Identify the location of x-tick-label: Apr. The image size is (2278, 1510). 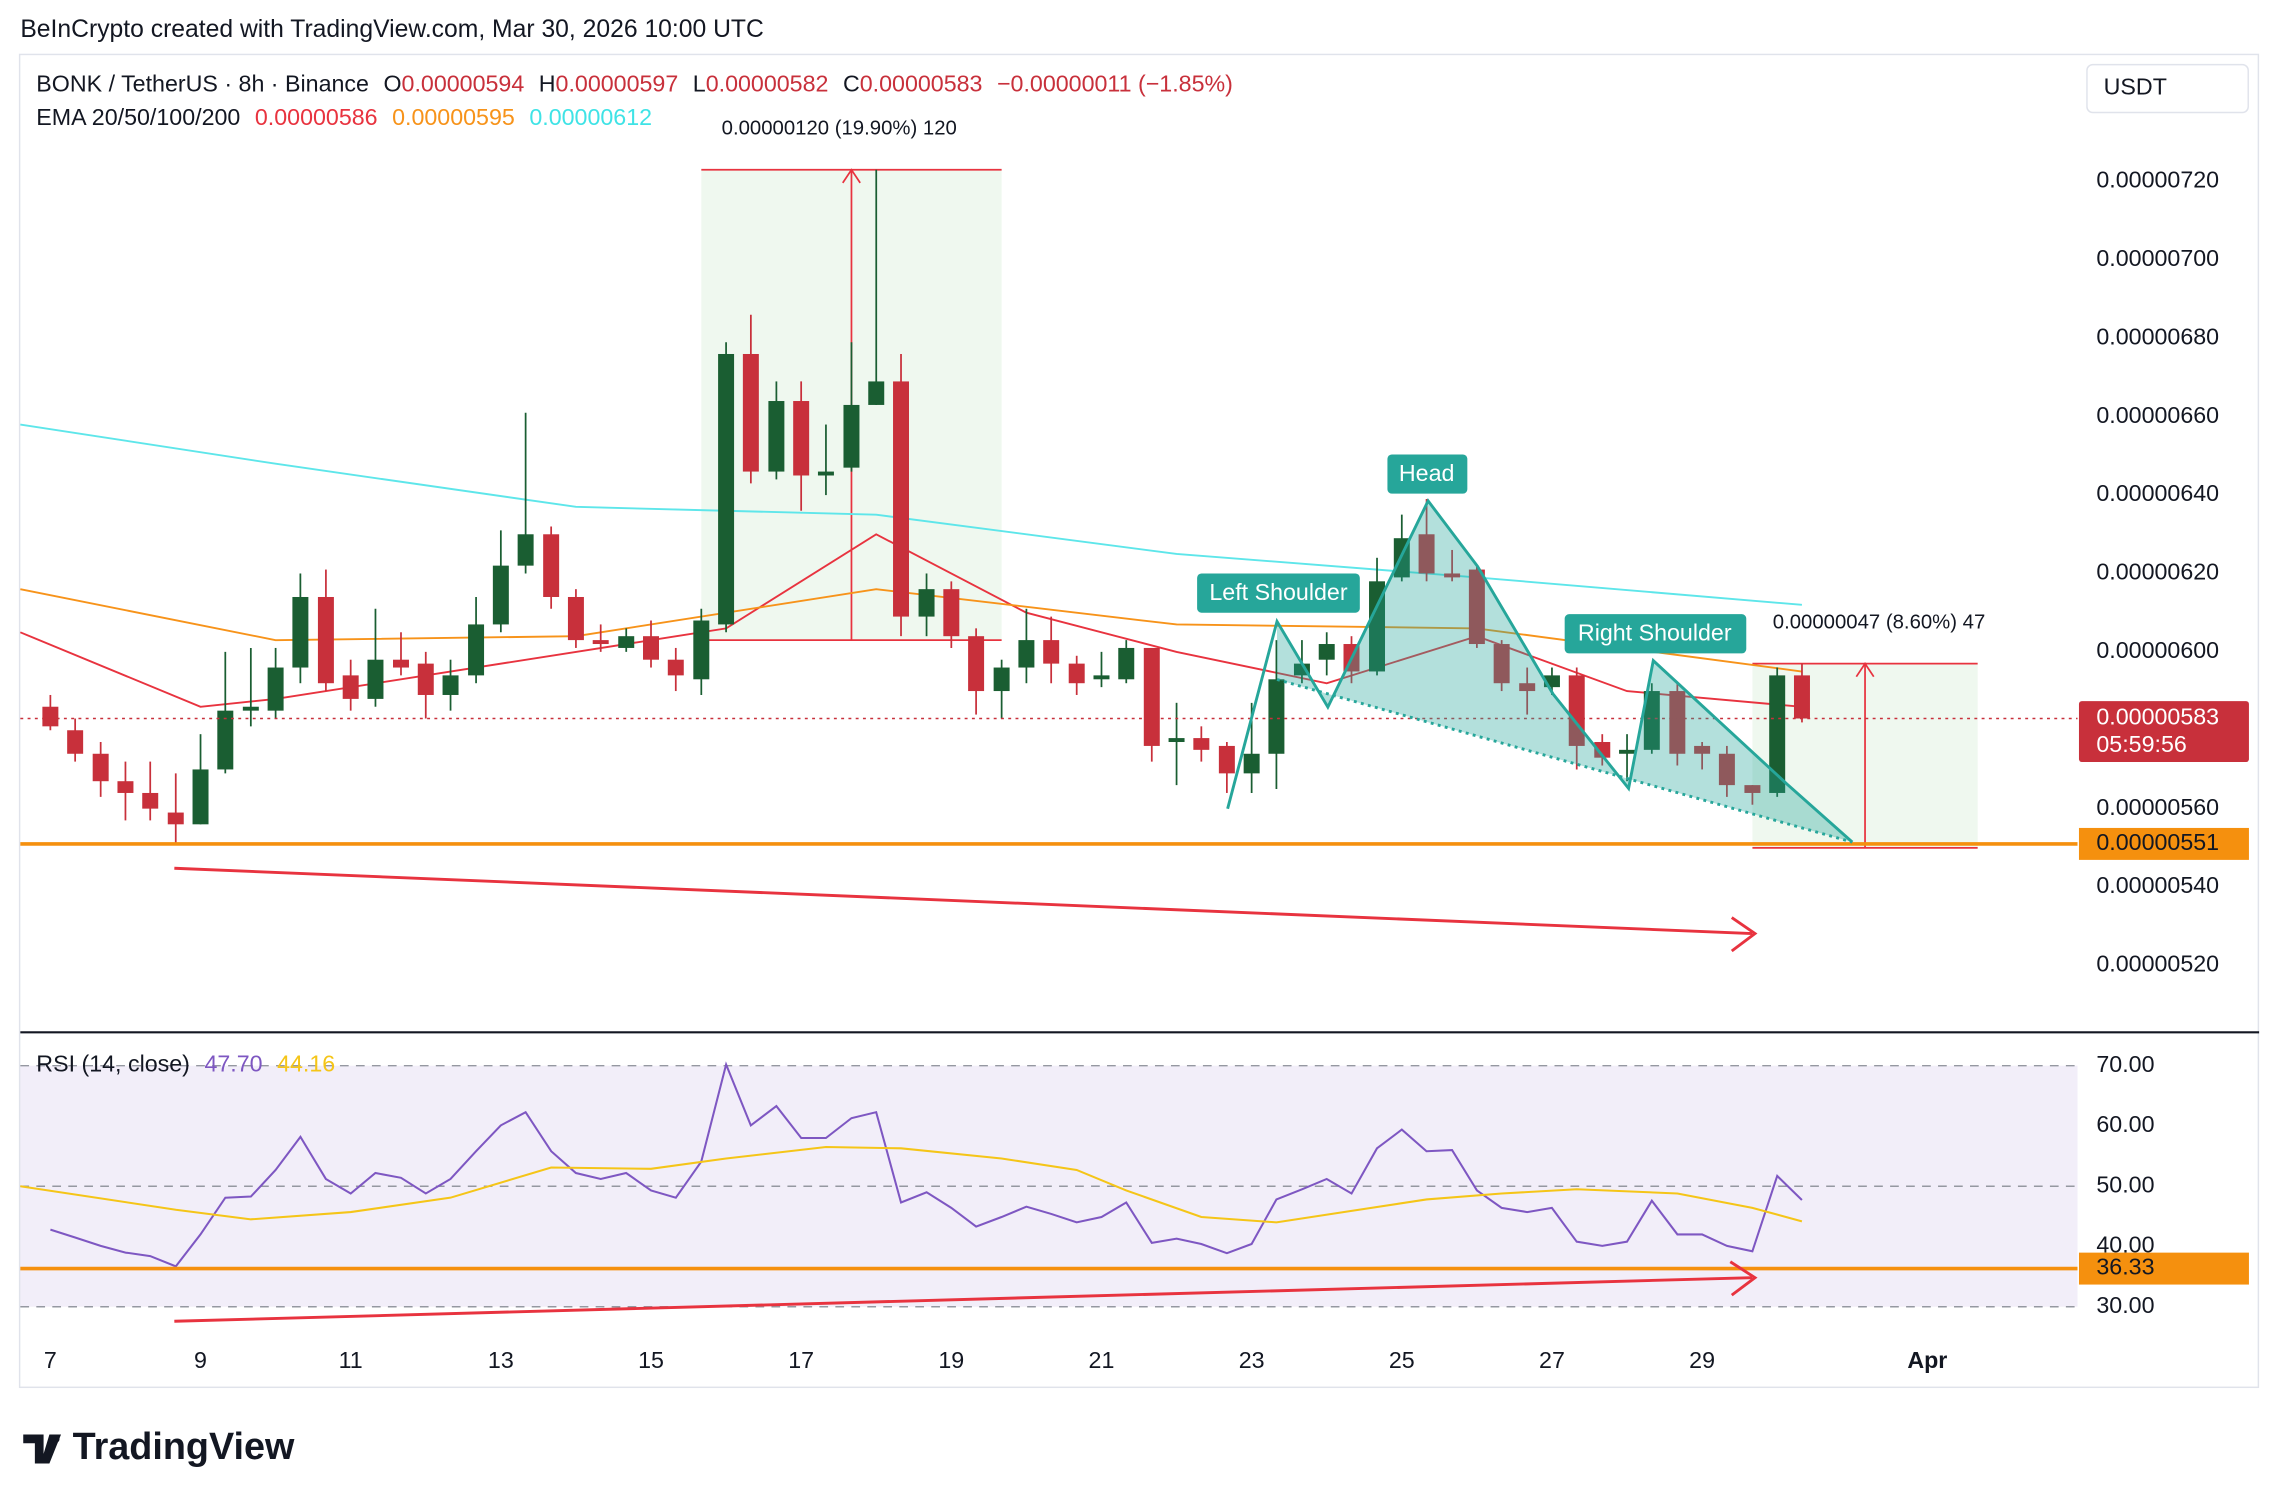
(1927, 1360).